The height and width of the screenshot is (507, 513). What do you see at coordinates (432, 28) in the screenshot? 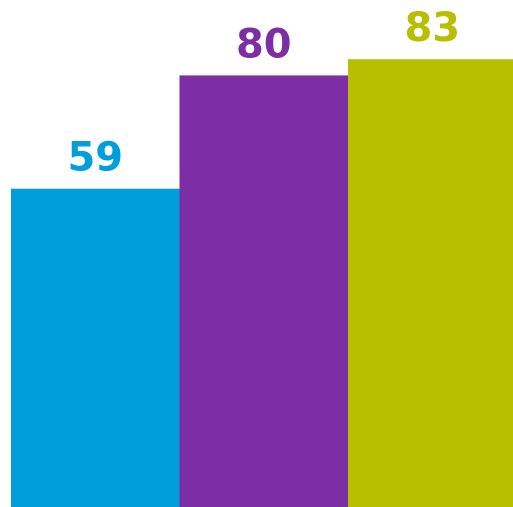
I see `data-label-3: 83` at bounding box center [432, 28].